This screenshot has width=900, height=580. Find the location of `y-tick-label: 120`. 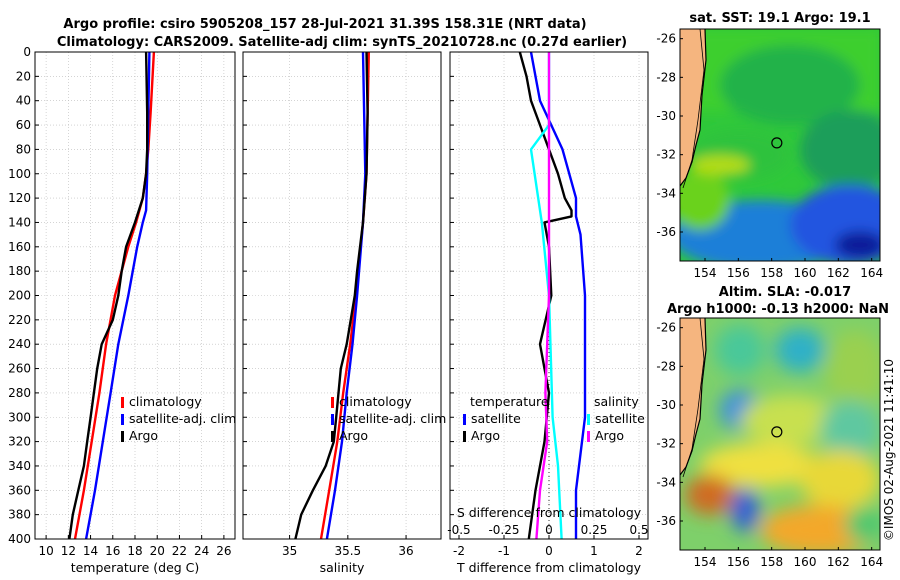

y-tick-label: 120 is located at coordinates (19, 198).